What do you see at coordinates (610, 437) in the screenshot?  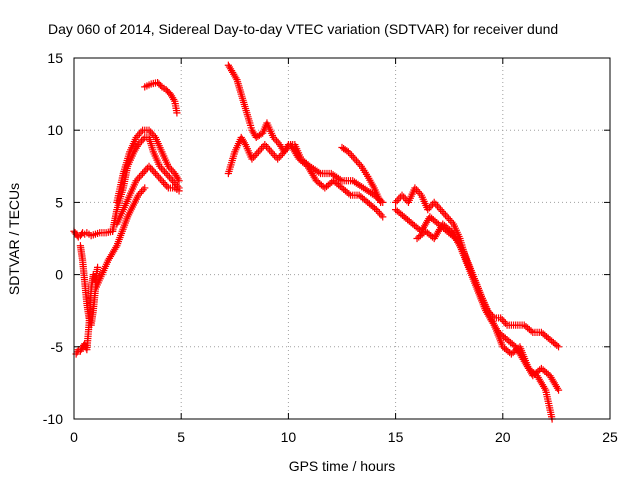 I see `x-tick-label: 25` at bounding box center [610, 437].